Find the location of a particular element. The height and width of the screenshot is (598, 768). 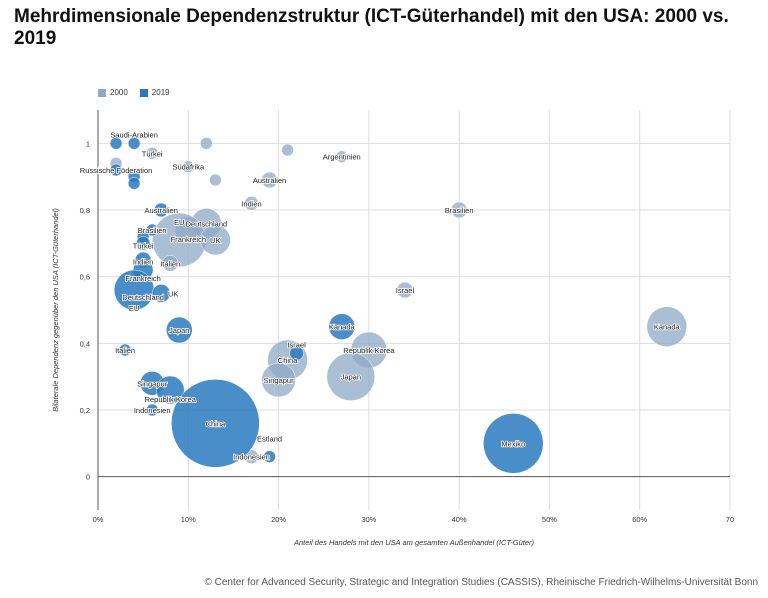

x-tick-label: 60% is located at coordinates (639, 519).